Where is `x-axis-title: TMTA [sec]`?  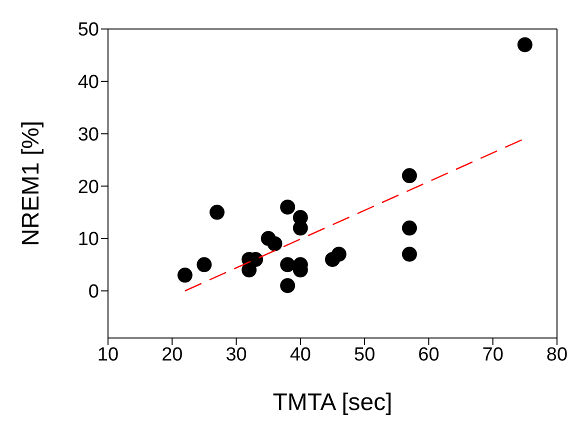 x-axis-title: TMTA [sec] is located at coordinates (332, 402).